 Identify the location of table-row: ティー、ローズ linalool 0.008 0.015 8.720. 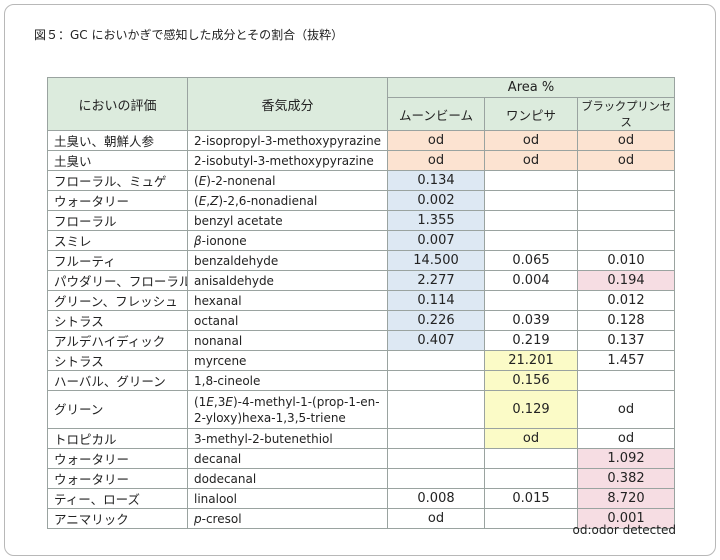
(361, 498).